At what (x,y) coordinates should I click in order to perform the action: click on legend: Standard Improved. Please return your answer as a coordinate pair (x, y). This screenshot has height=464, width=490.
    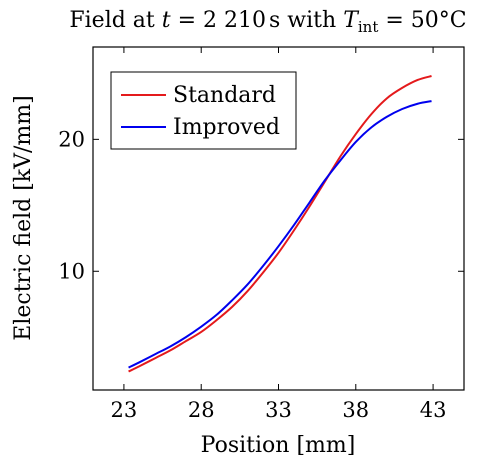
    Looking at the image, I should click on (203, 110).